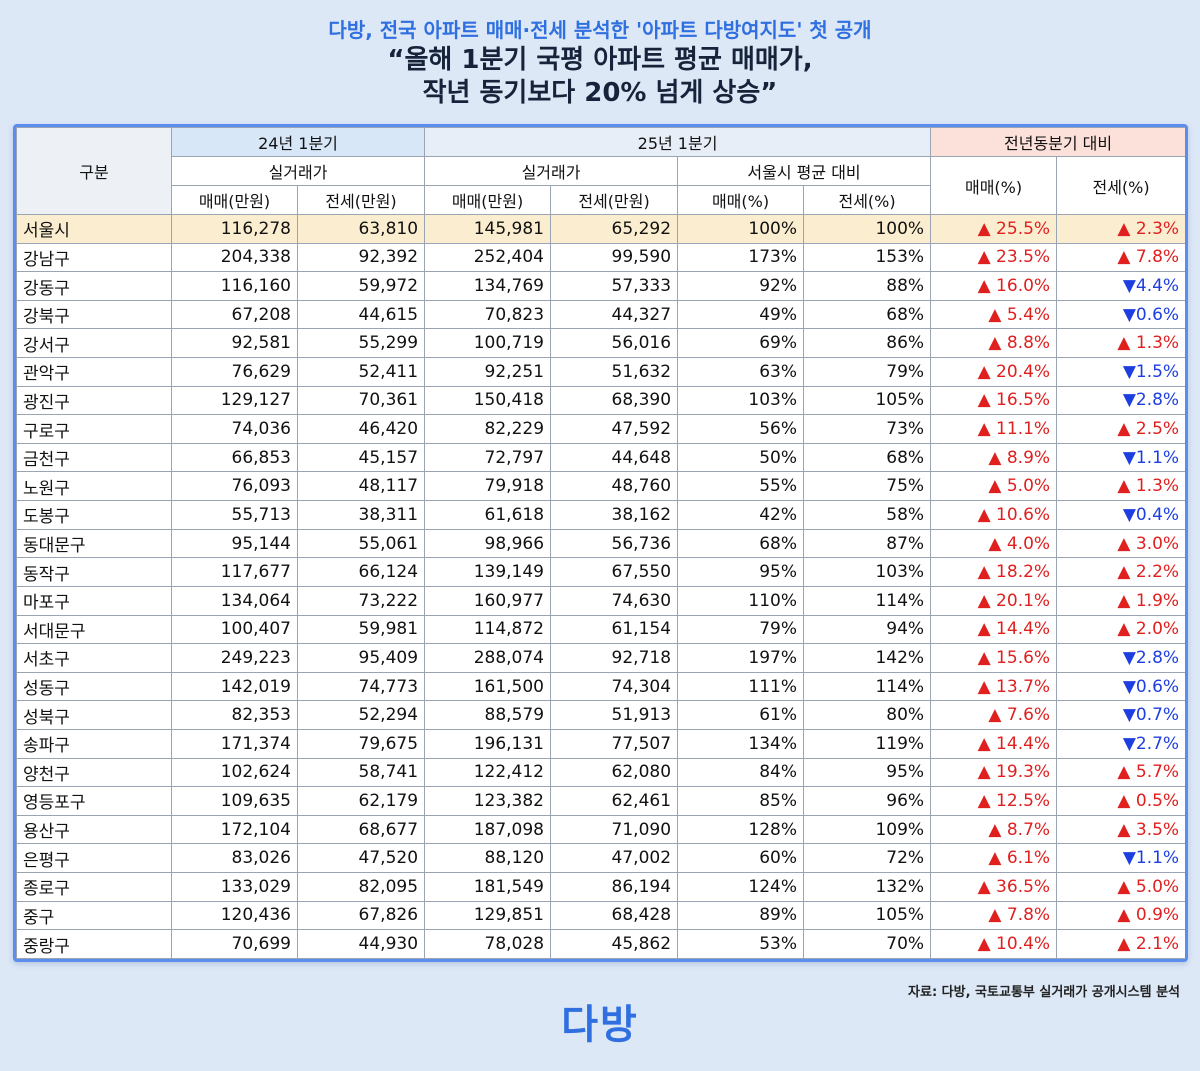  What do you see at coordinates (994, 457) in the screenshot?
I see `cell-yoy-sale: ▲ 8.9%` at bounding box center [994, 457].